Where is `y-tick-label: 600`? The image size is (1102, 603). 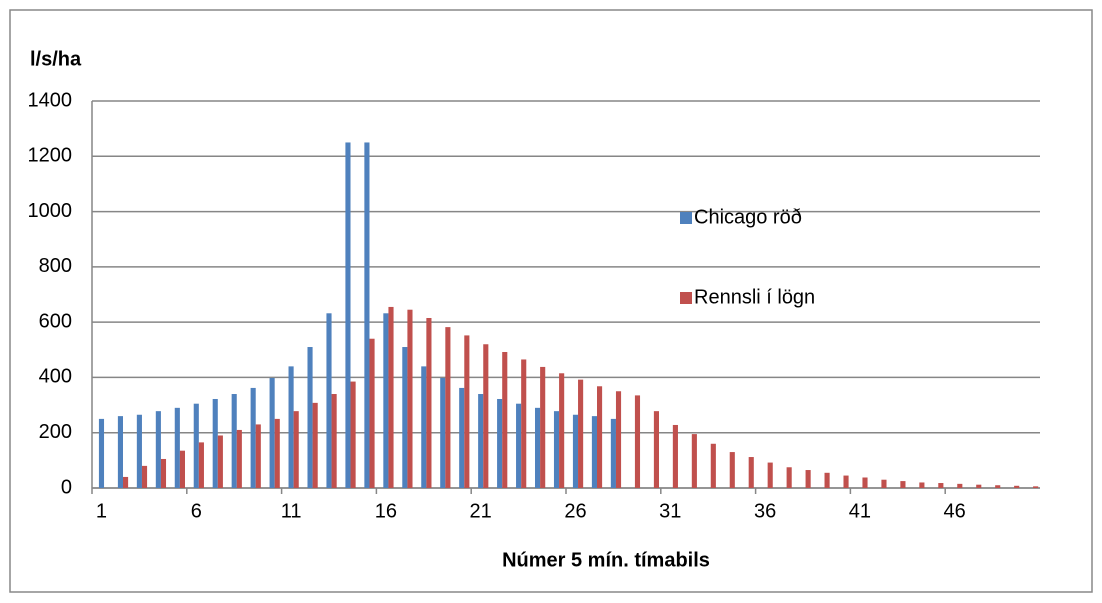
y-tick-label: 600 is located at coordinates (55, 321).